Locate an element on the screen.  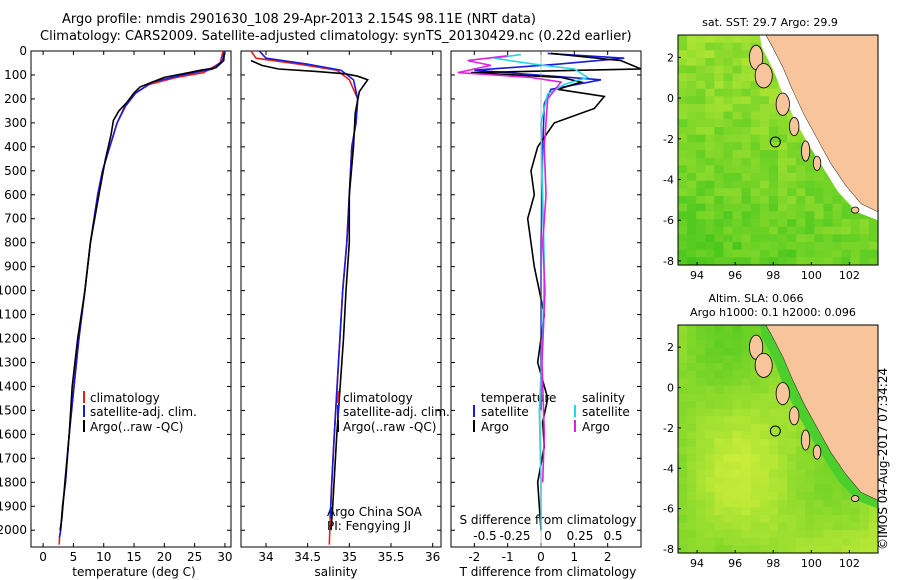
salinity-xtick-label: 35.5 is located at coordinates (391, 557).